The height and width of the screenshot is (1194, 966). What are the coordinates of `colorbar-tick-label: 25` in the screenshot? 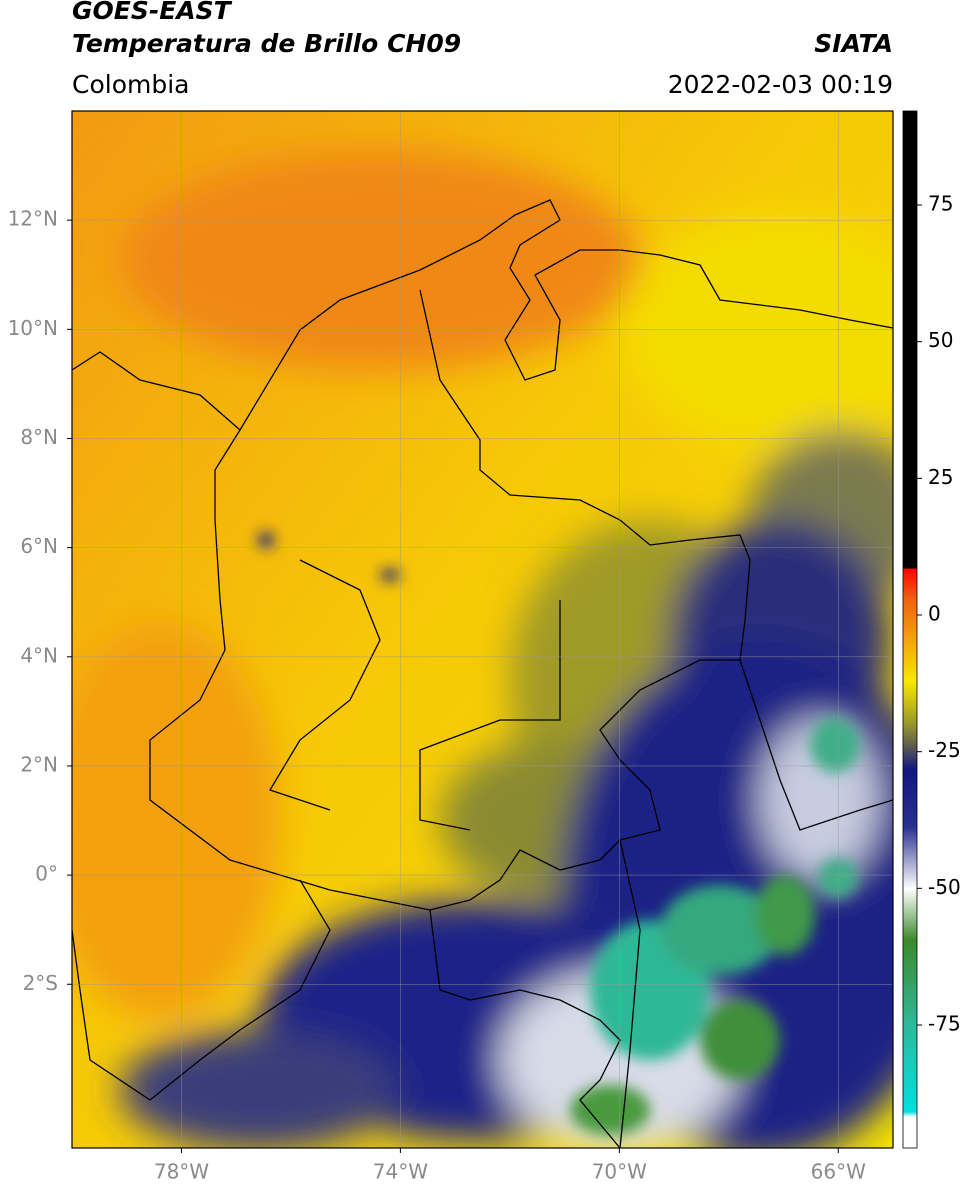 It's located at (940, 477).